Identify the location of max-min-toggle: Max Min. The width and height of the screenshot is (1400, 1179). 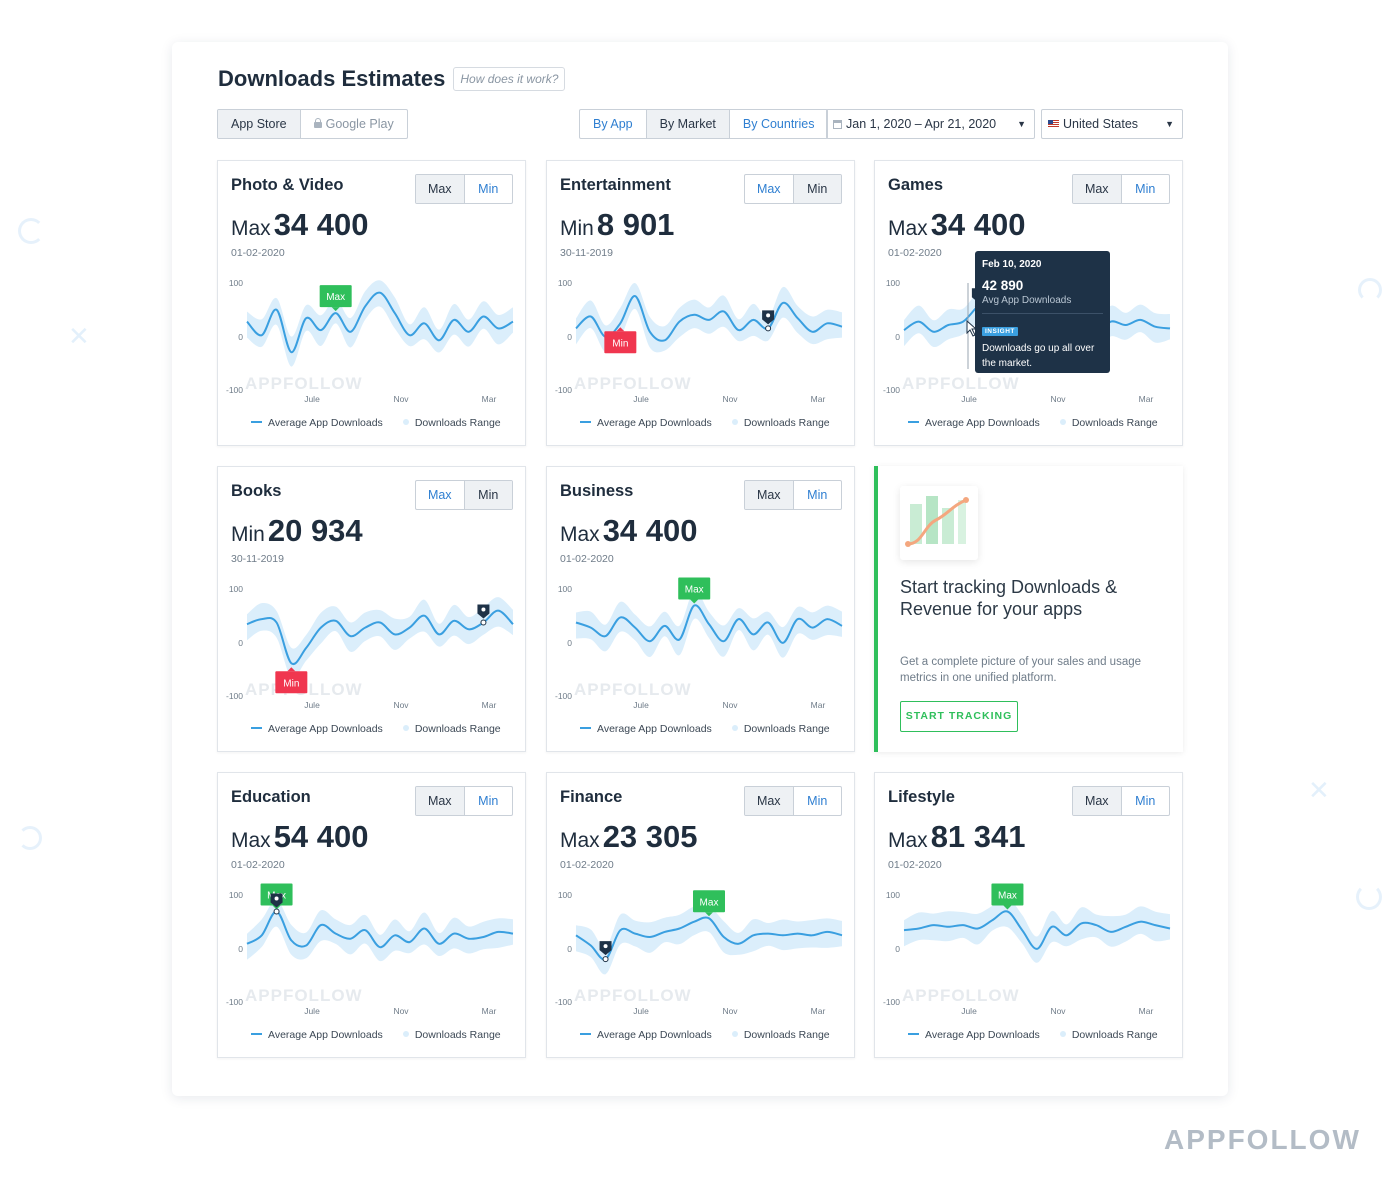
(1121, 189).